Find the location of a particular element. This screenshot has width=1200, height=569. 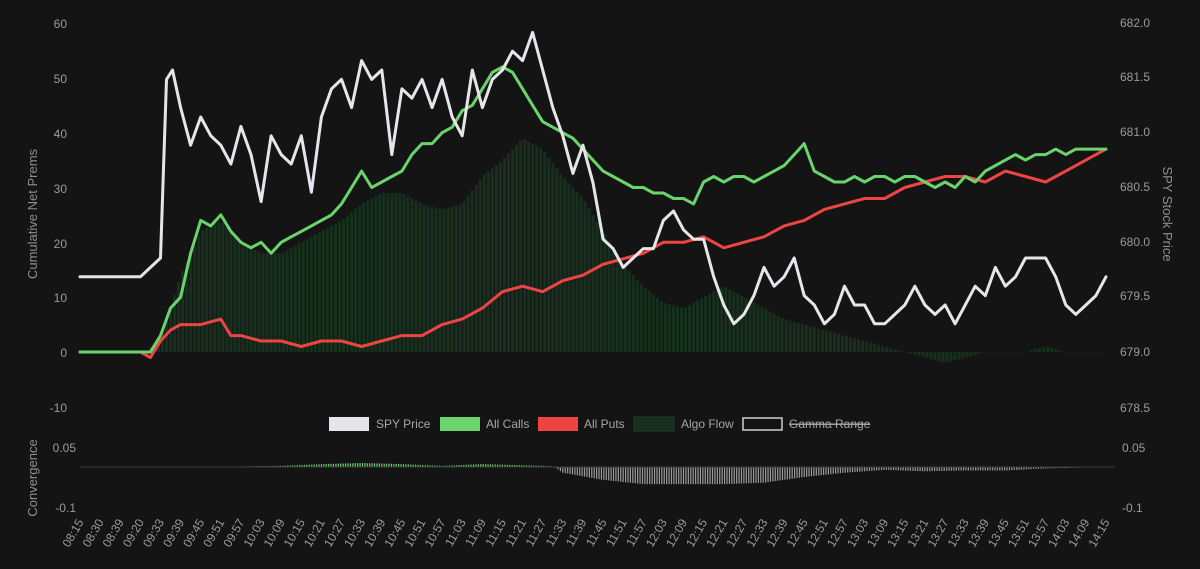

legend-item-spy-price: SPY Price is located at coordinates (380, 424).